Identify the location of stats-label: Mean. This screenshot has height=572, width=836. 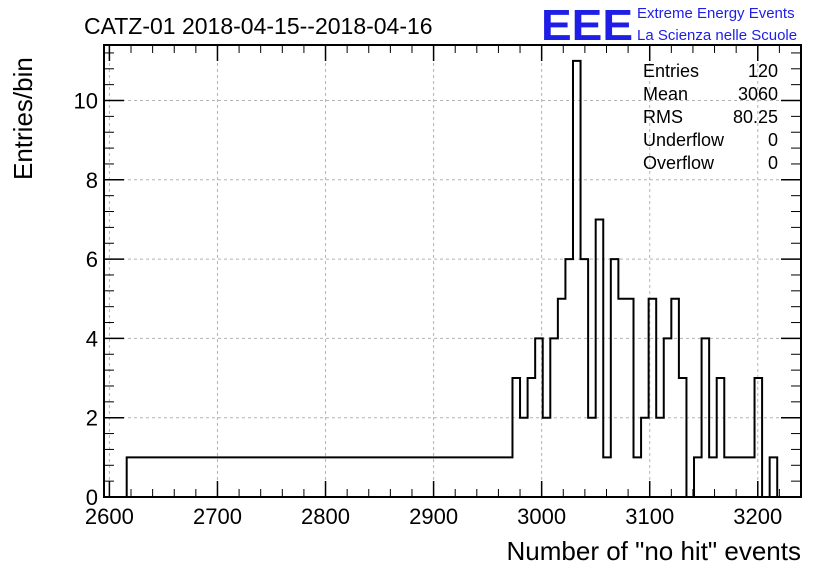
(665, 94).